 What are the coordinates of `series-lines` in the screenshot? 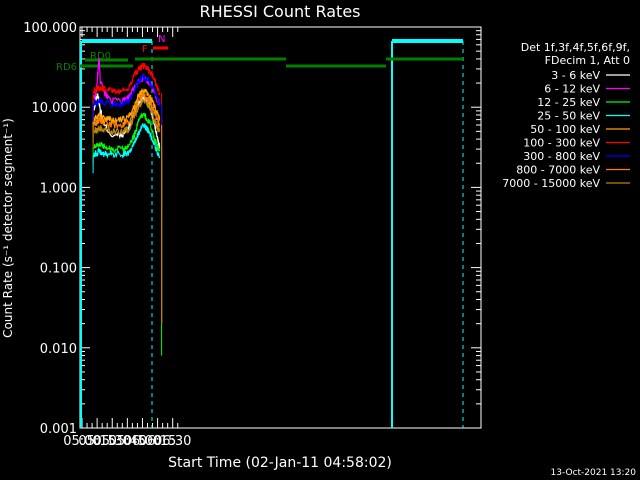 It's located at (127, 206).